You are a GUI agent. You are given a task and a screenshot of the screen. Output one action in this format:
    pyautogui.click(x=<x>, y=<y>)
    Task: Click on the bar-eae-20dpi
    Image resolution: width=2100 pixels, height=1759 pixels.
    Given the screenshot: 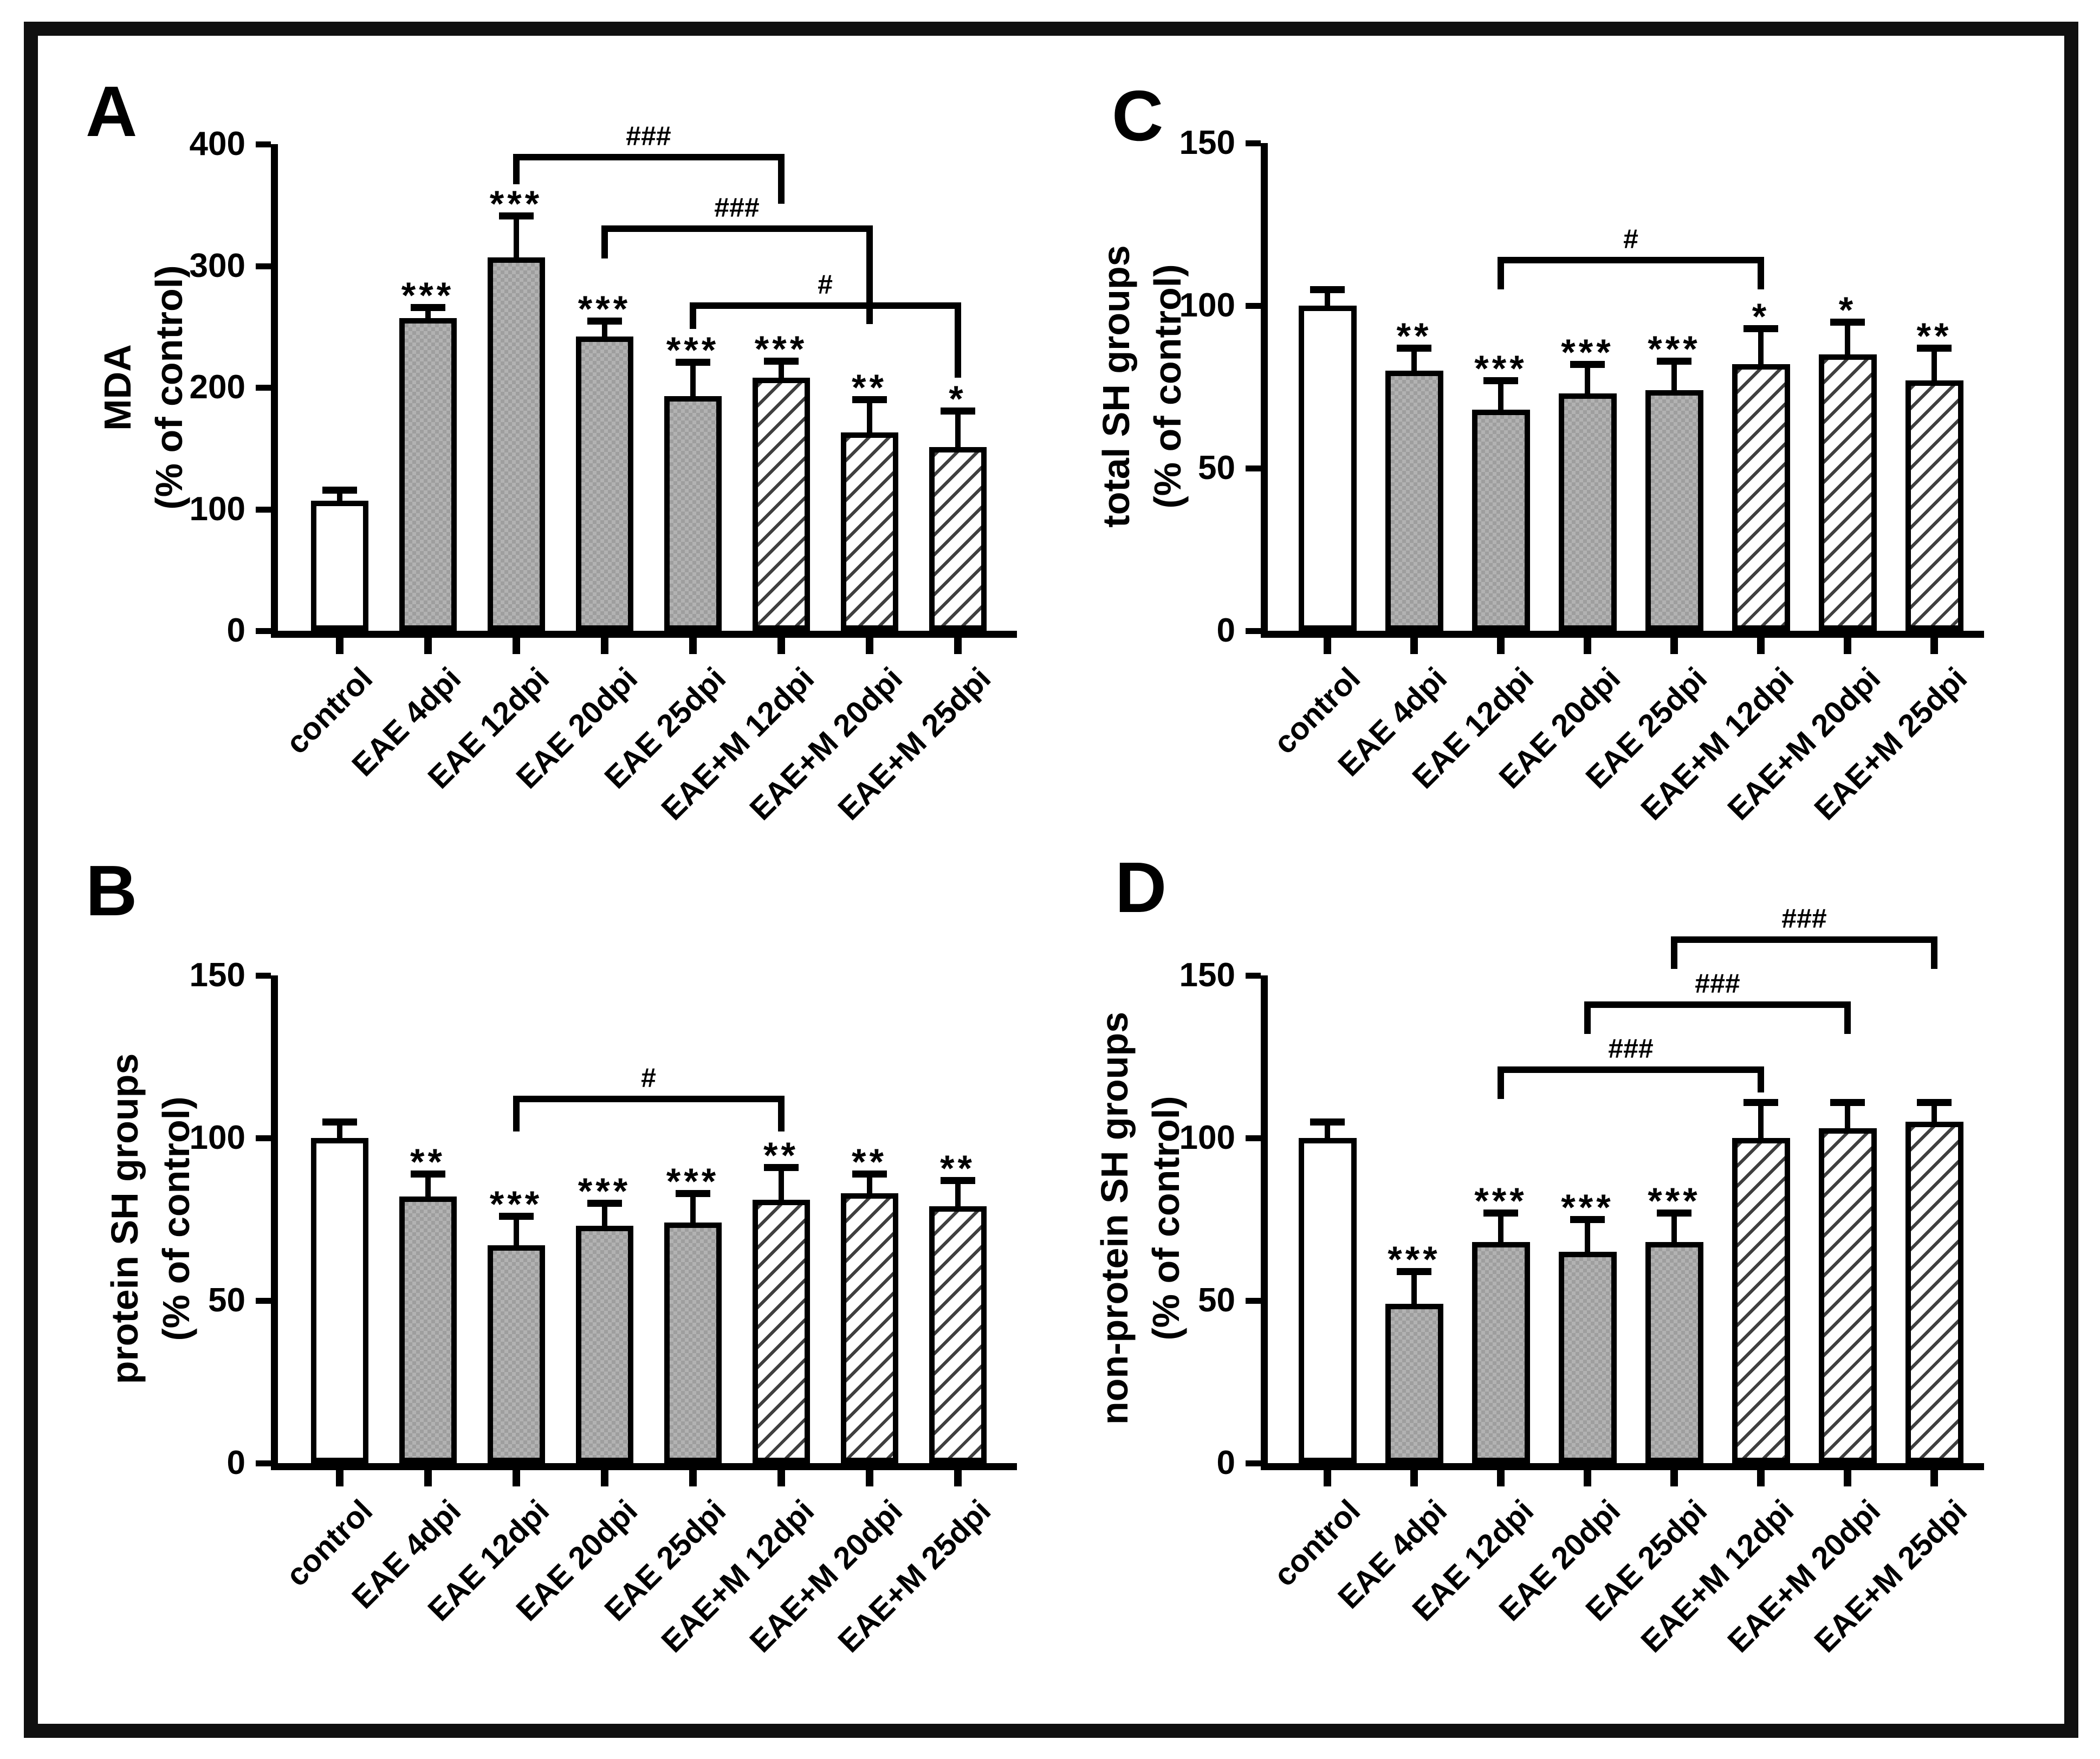 What is the action you would take?
    pyautogui.click(x=604, y=1344)
    